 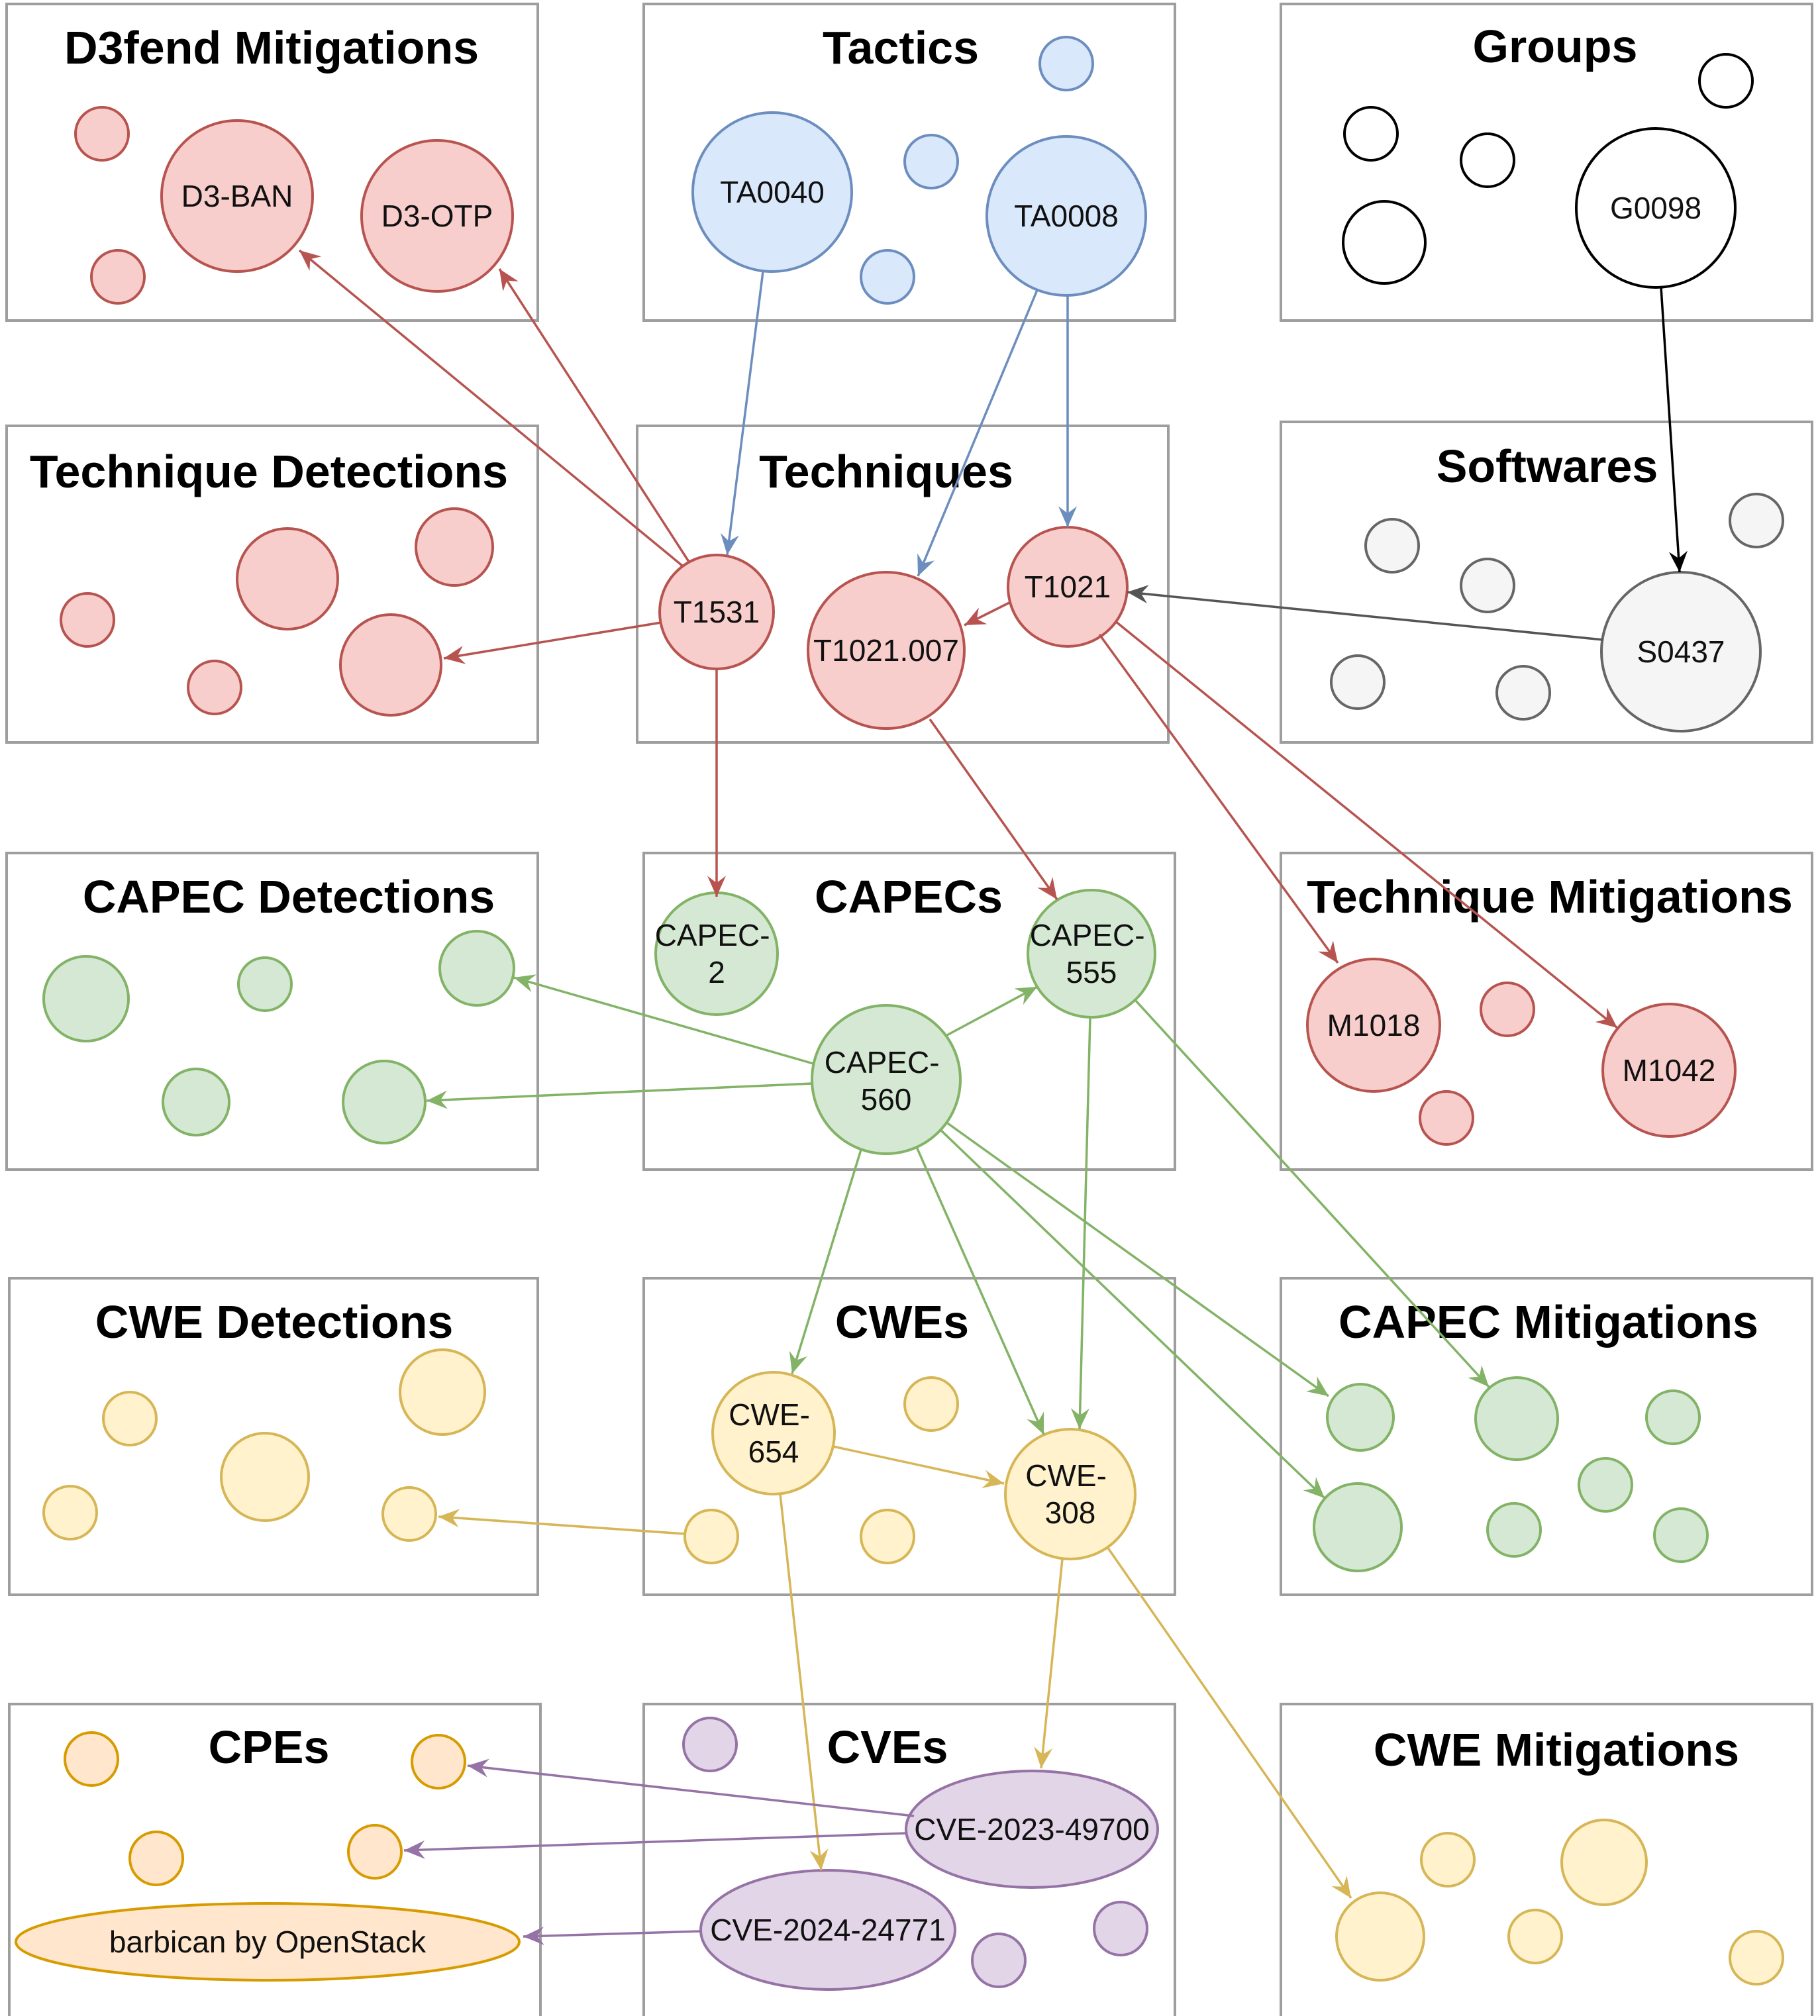 I want to click on node-t1531: T1531, so click(x=716, y=612).